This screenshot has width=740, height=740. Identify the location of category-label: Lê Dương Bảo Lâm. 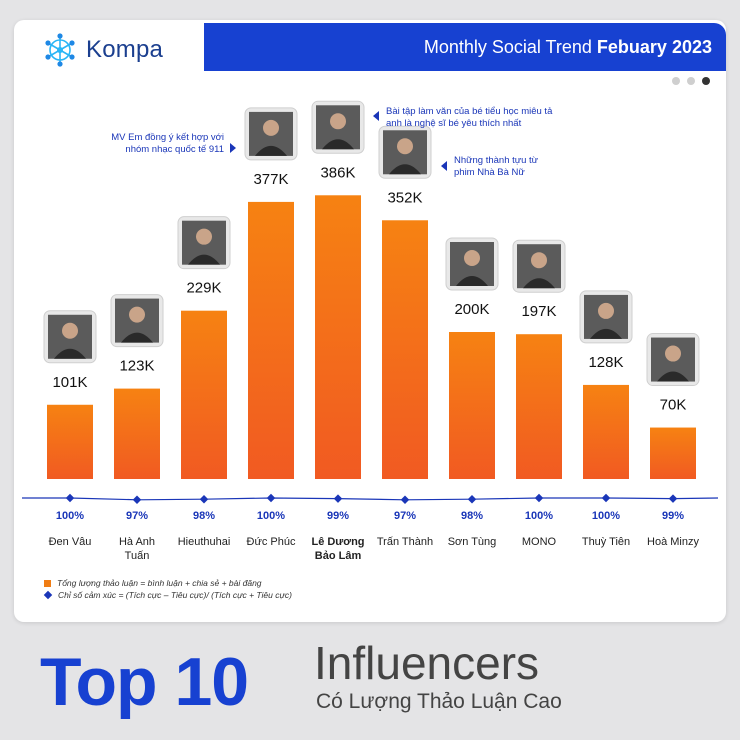
(337, 549).